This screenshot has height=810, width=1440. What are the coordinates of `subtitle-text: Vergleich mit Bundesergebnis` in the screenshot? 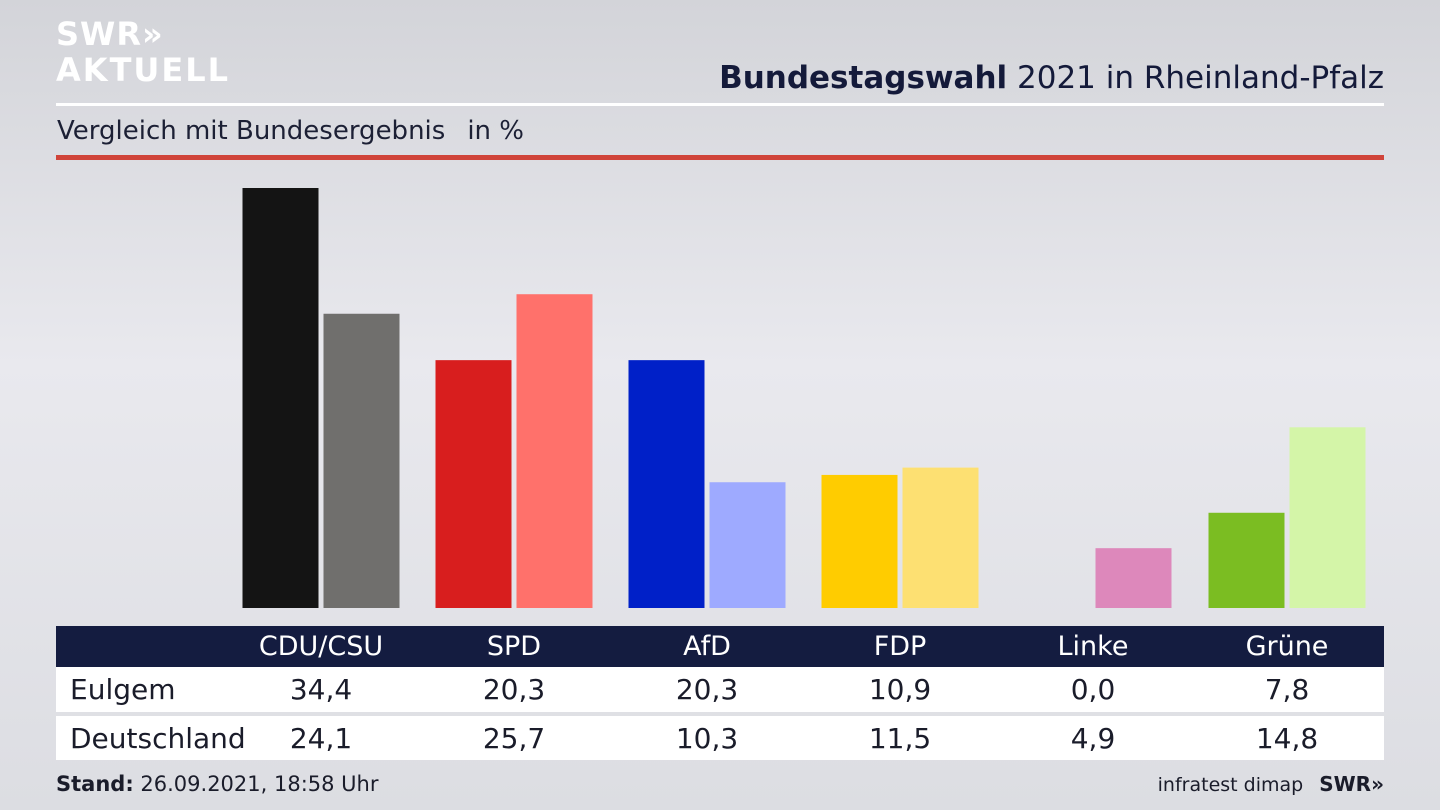 It's located at (251, 131).